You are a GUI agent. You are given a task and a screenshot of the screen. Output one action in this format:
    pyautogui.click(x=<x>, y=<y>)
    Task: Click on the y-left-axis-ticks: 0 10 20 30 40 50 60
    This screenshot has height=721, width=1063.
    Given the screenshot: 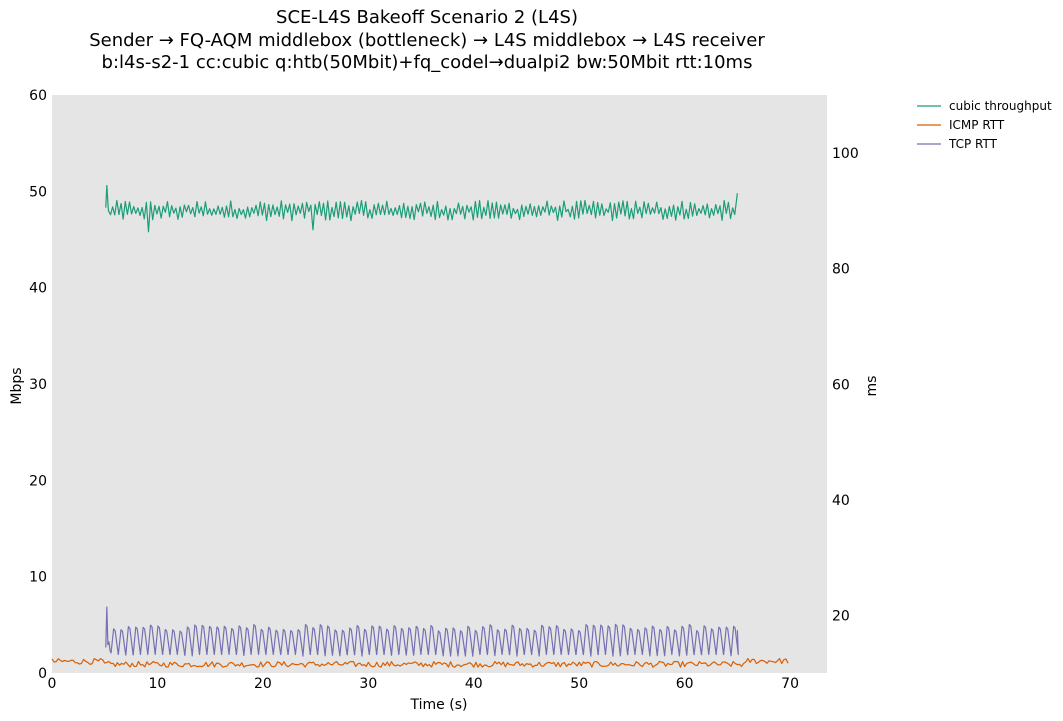 What is the action you would take?
    pyautogui.click(x=38, y=385)
    